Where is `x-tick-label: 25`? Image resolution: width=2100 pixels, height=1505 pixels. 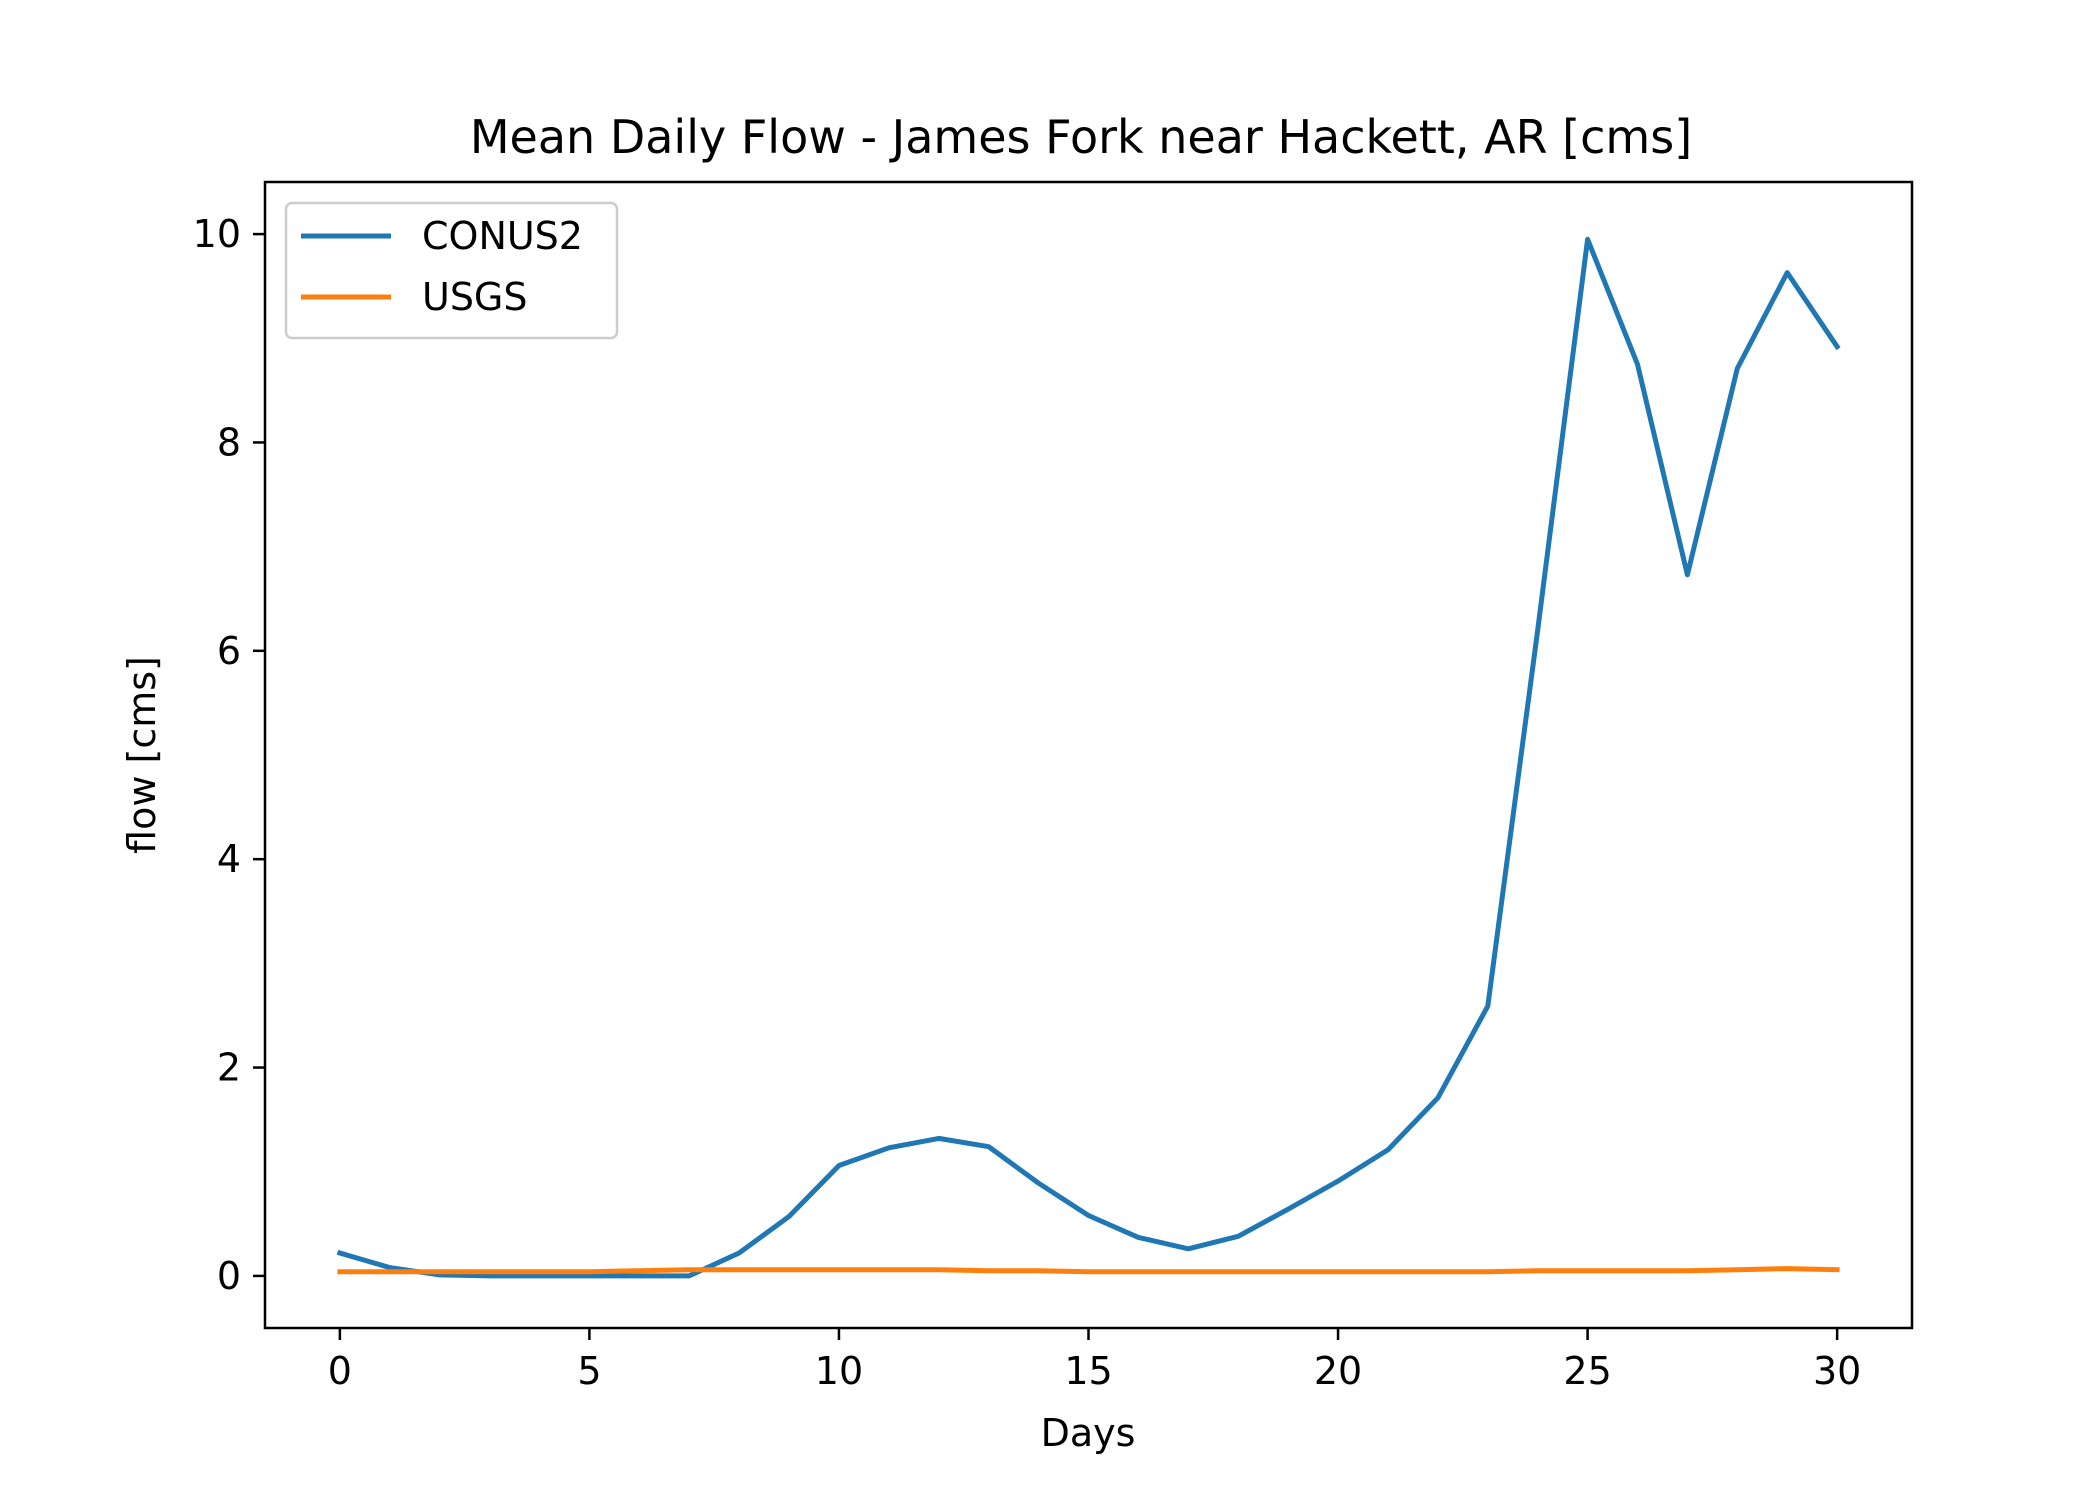
x-tick-label: 25 is located at coordinates (1587, 1371).